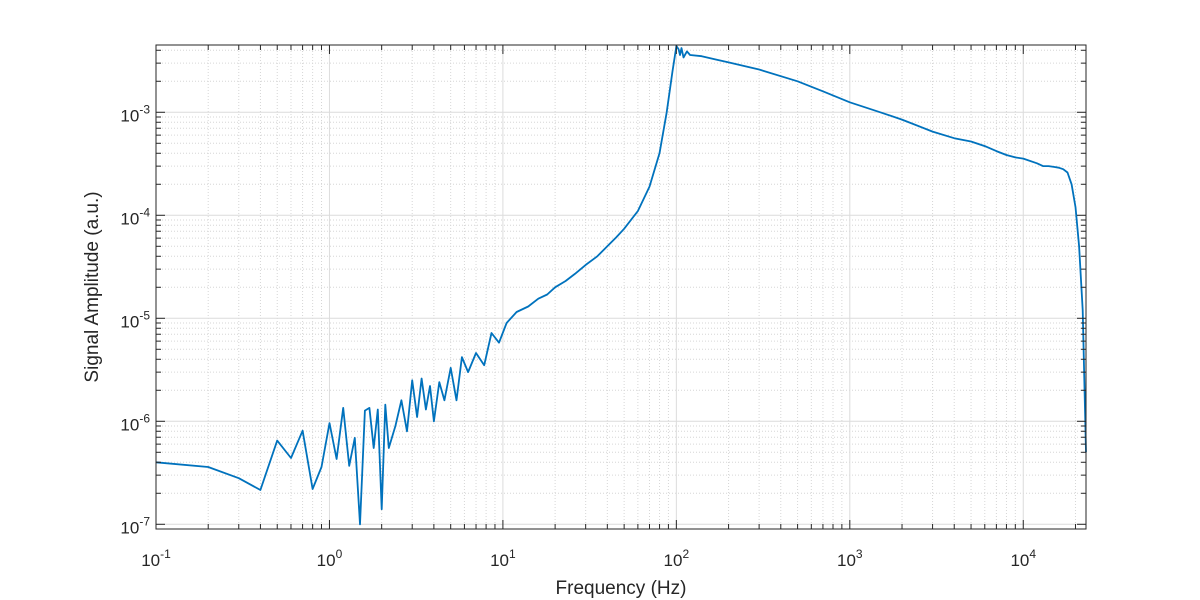 This screenshot has height=600, width=1200. What do you see at coordinates (144, 521) in the screenshot?
I see `tick-label-exponent: -7` at bounding box center [144, 521].